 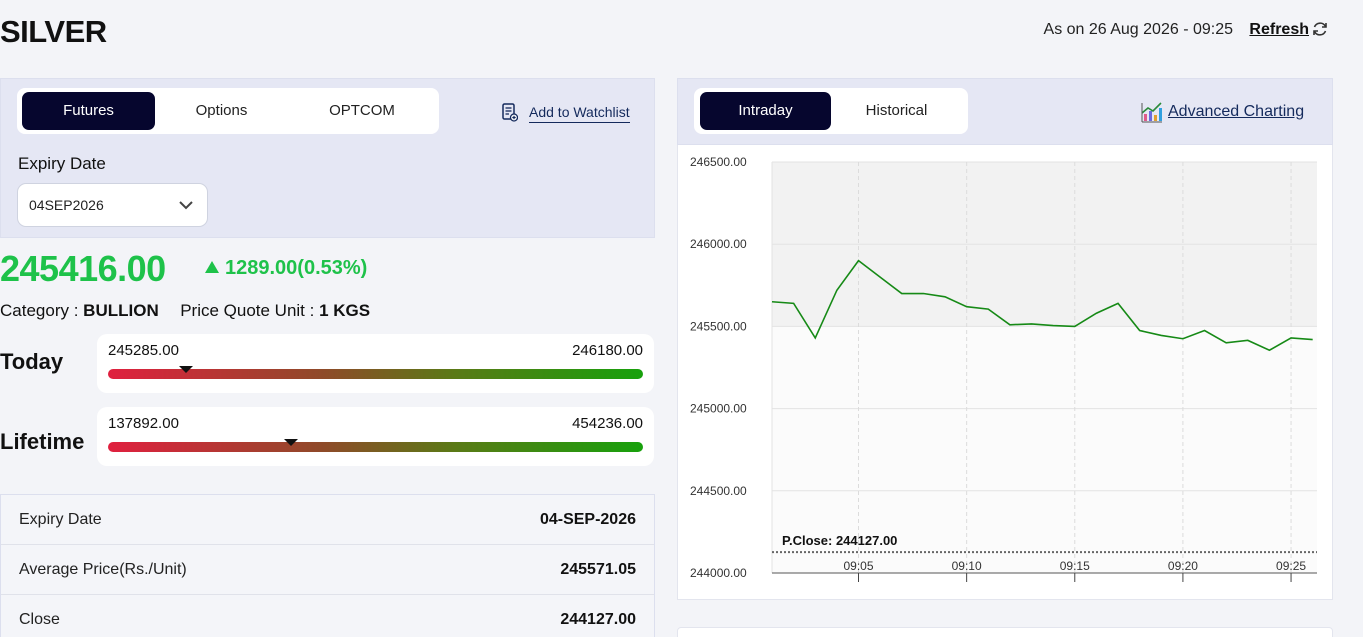 What do you see at coordinates (718, 162) in the screenshot?
I see `y-tick-label: 246500.00` at bounding box center [718, 162].